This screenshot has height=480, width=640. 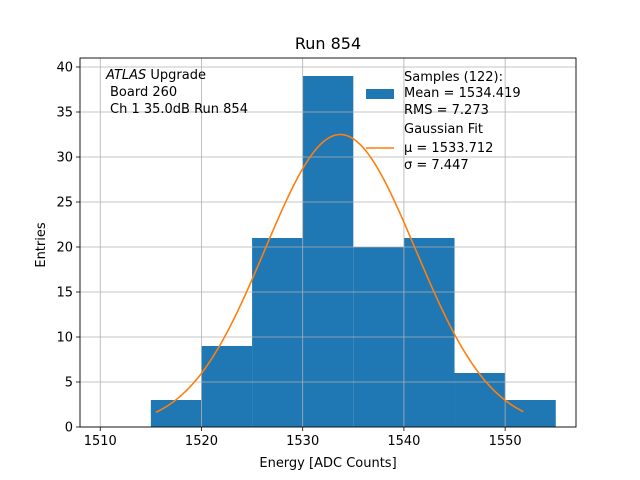 What do you see at coordinates (64, 203) in the screenshot?
I see `y-tick-label: 25` at bounding box center [64, 203].